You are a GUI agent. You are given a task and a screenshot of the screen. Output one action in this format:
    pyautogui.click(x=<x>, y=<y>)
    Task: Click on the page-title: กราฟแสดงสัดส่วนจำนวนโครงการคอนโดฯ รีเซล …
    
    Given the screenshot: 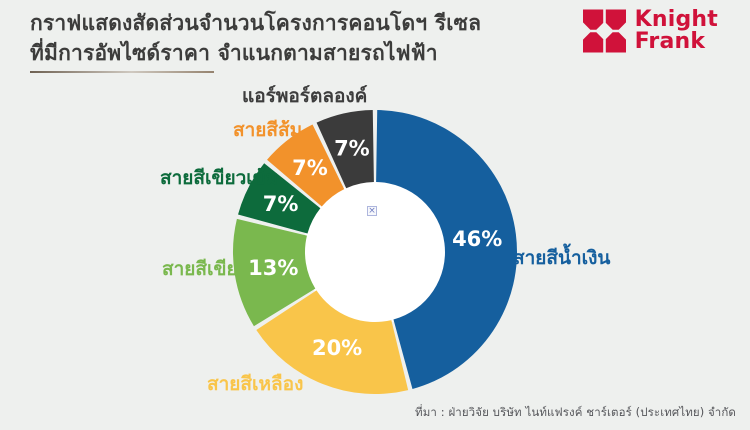 What is the action you would take?
    pyautogui.click(x=260, y=38)
    